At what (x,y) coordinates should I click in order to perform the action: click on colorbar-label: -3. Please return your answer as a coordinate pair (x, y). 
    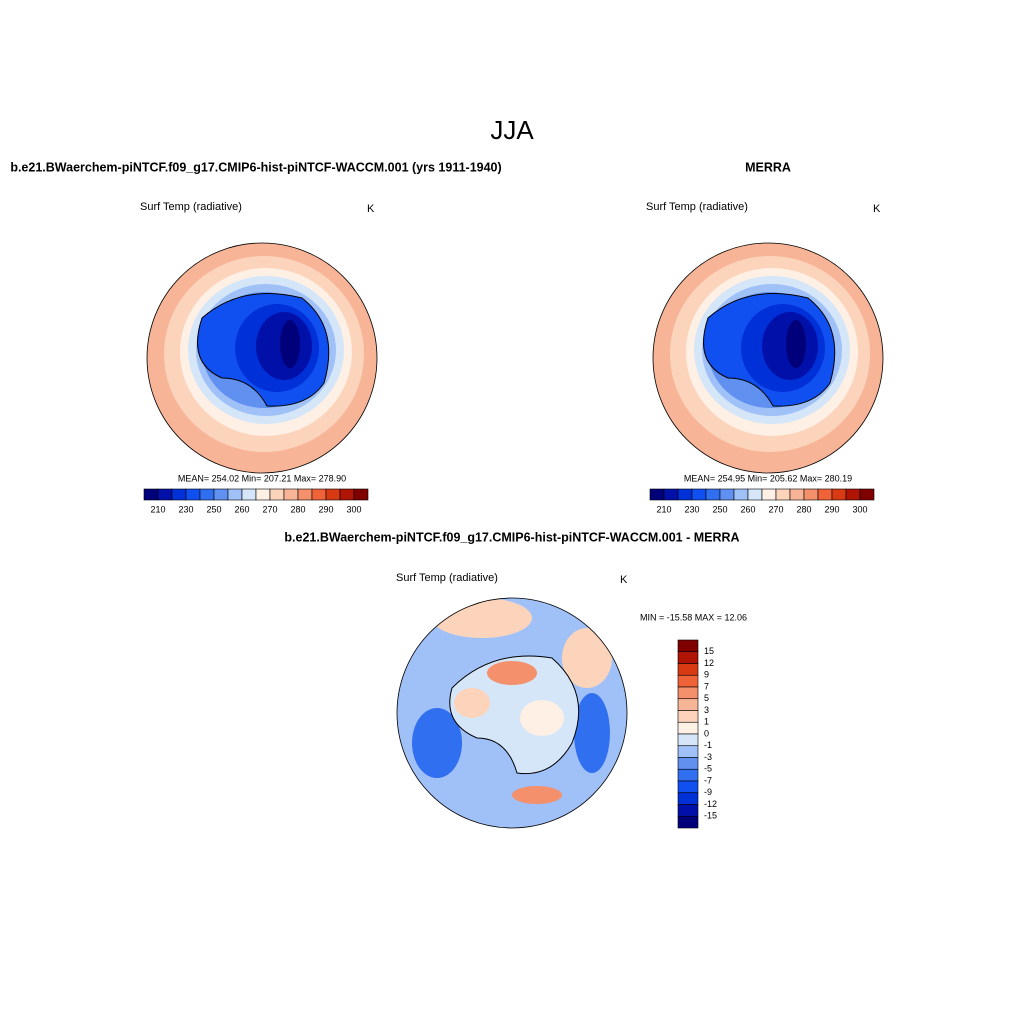
    Looking at the image, I should click on (708, 757).